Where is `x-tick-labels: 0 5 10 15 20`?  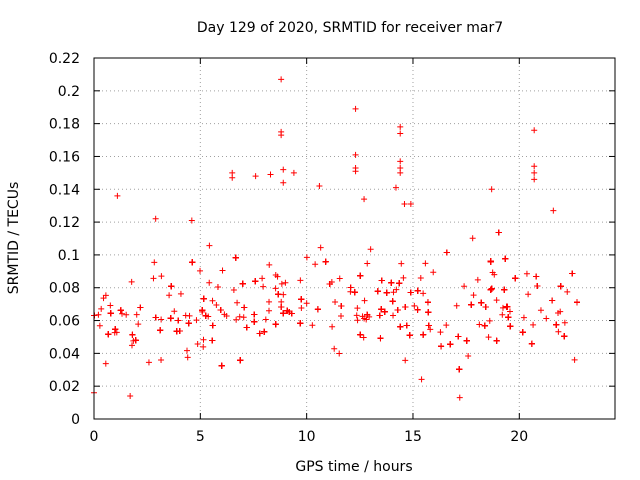
x-tick-labels: 0 5 10 15 20 is located at coordinates (309, 437).